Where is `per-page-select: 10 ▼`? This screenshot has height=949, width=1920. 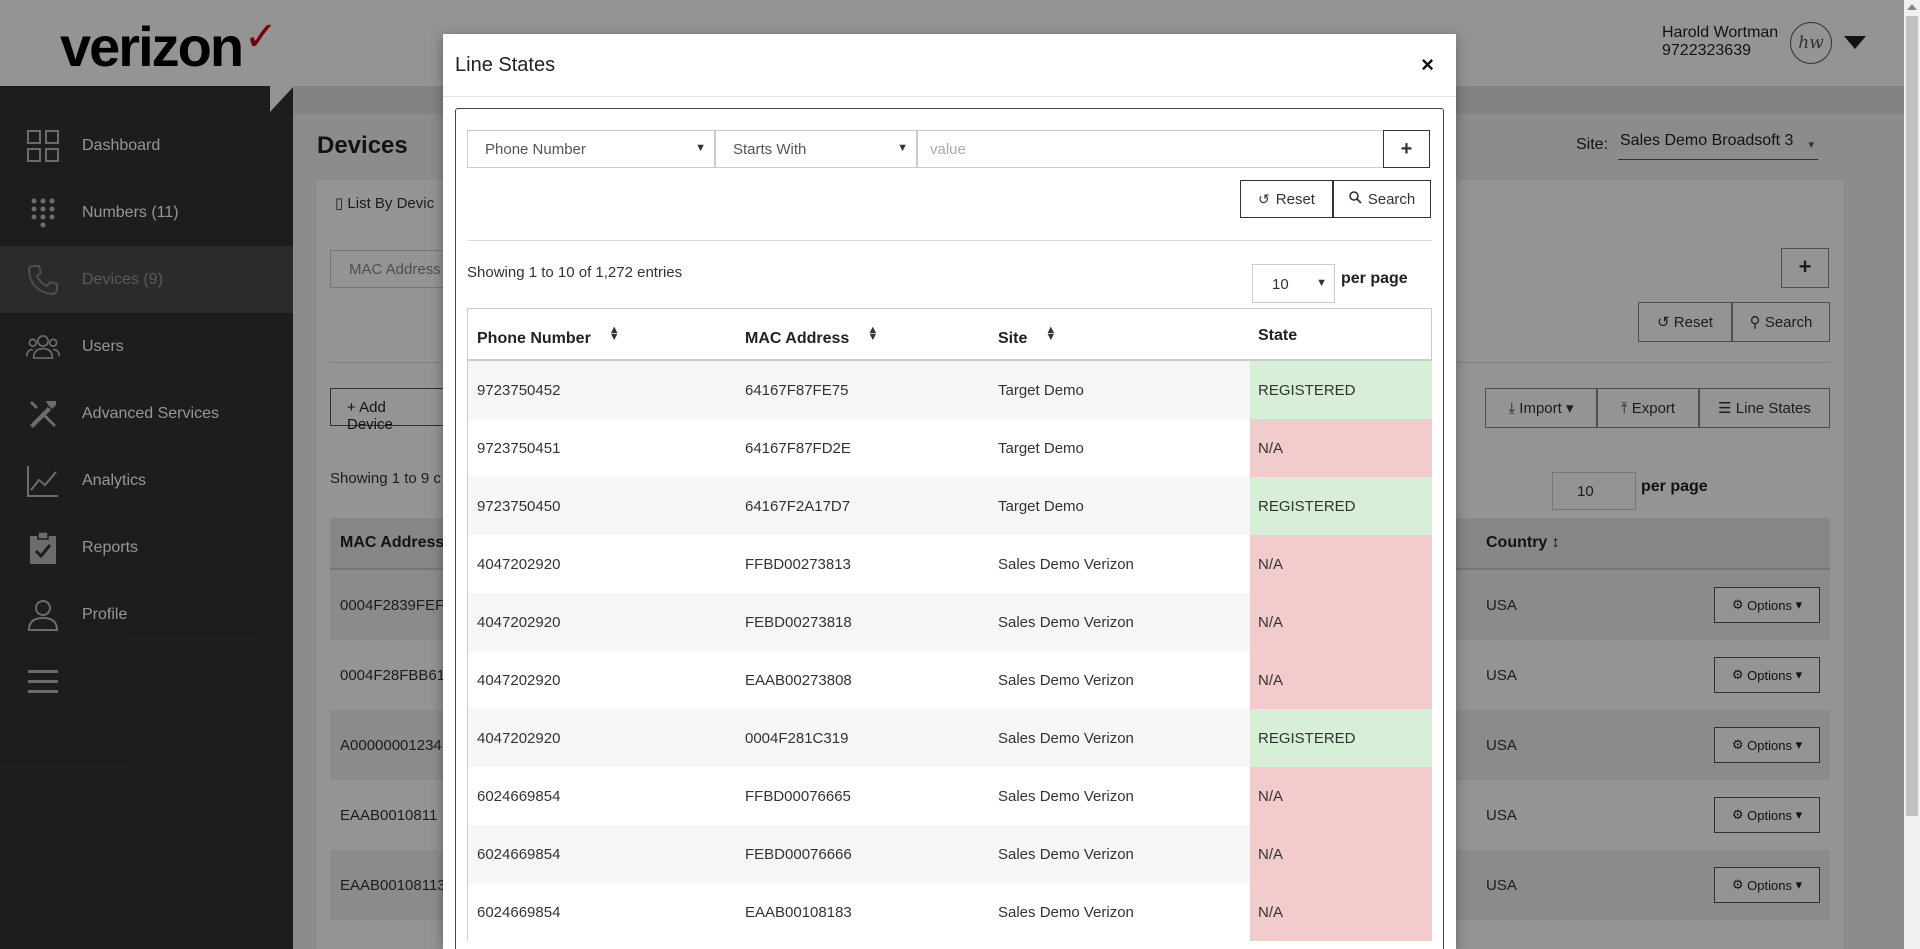 per-page-select: 10 ▼ is located at coordinates (1293, 283).